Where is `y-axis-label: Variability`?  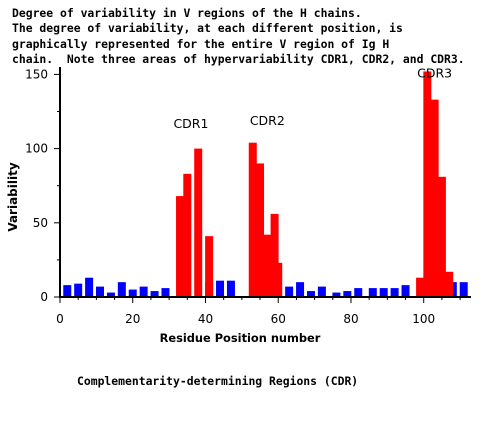
y-axis-label: Variability is located at coordinates (13, 197).